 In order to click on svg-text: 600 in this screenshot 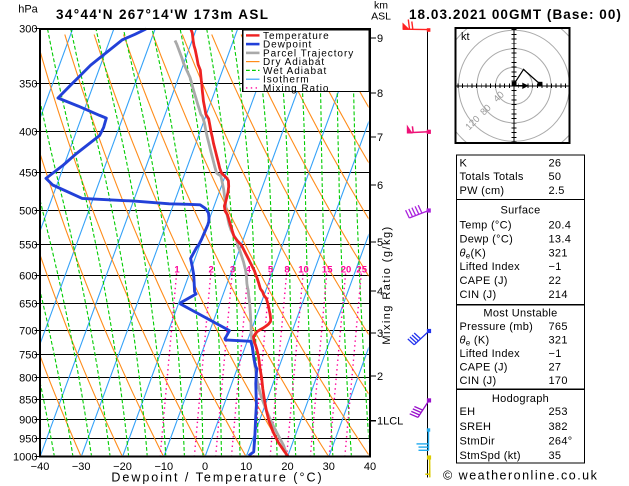, I will do `click(28, 276)`.